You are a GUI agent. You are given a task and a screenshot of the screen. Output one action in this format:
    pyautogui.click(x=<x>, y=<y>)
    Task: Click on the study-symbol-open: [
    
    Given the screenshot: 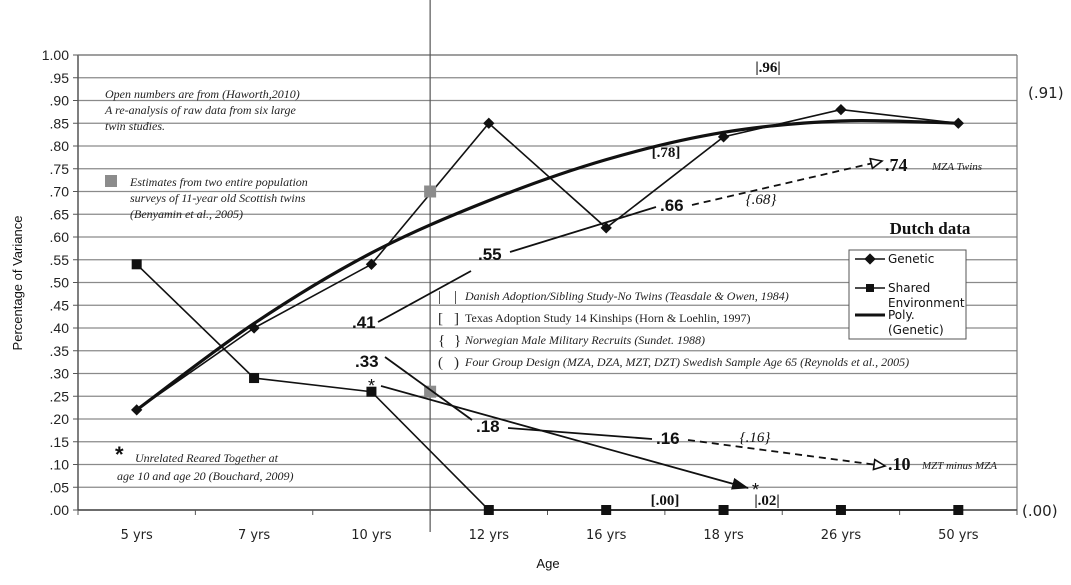 What is the action you would take?
    pyautogui.click(x=440, y=319)
    